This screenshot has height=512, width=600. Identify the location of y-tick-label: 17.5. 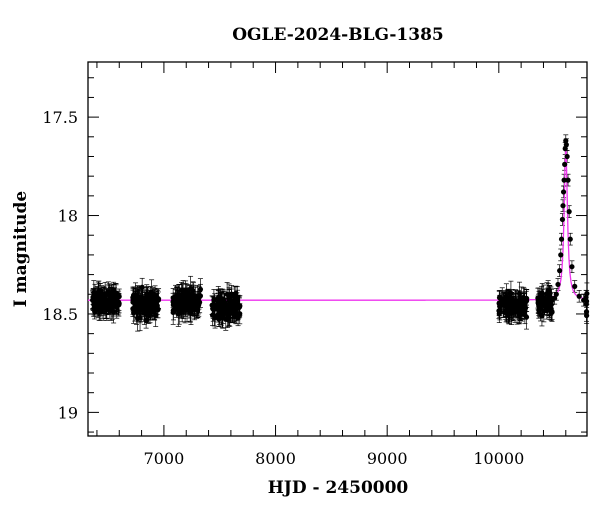
(60, 117).